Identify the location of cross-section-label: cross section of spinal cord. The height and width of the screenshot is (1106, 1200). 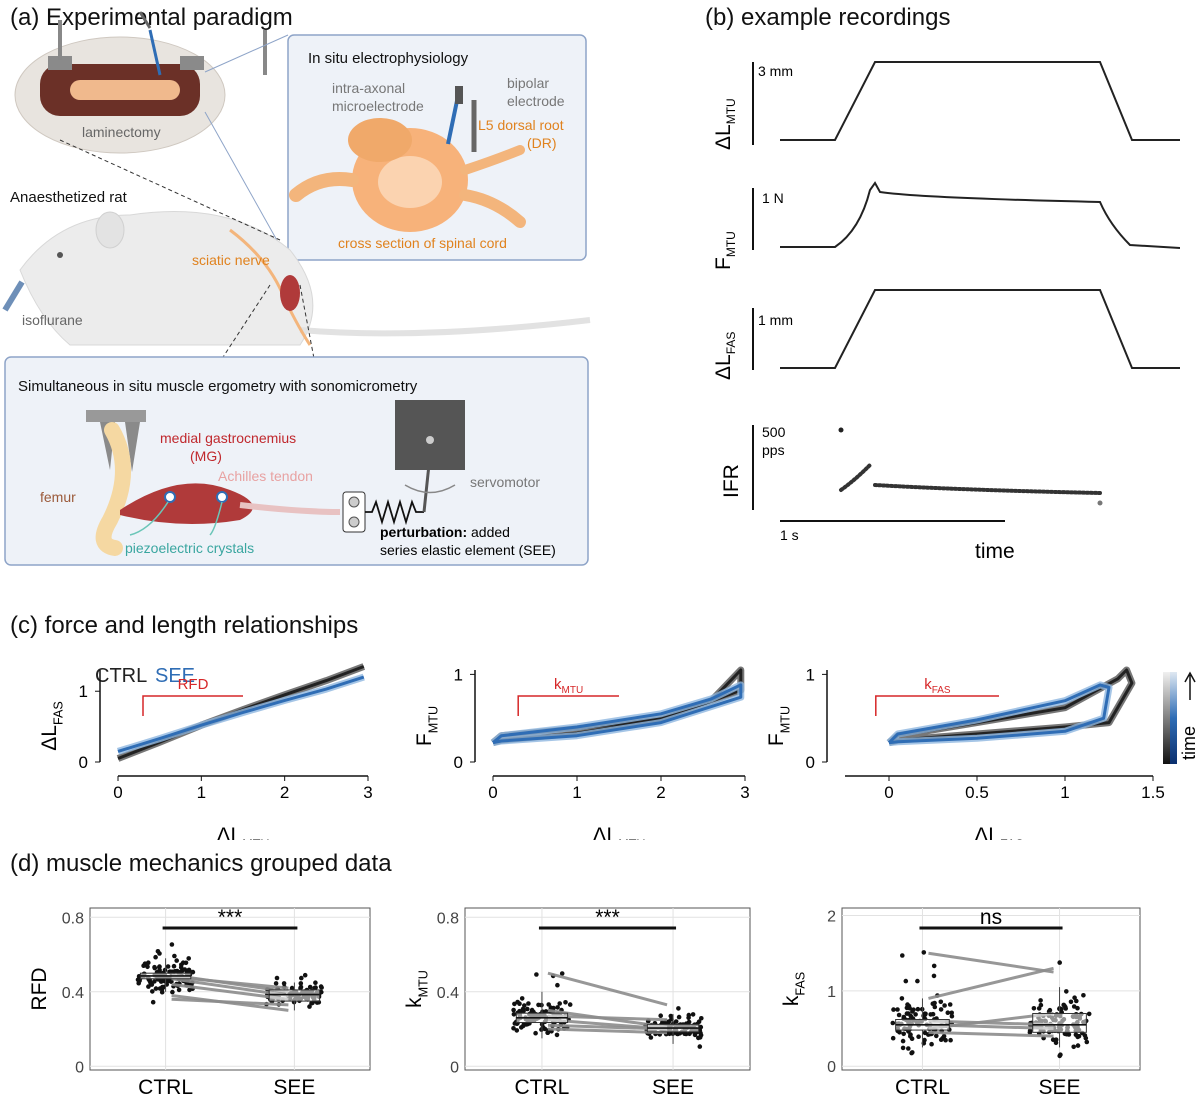
(422, 243).